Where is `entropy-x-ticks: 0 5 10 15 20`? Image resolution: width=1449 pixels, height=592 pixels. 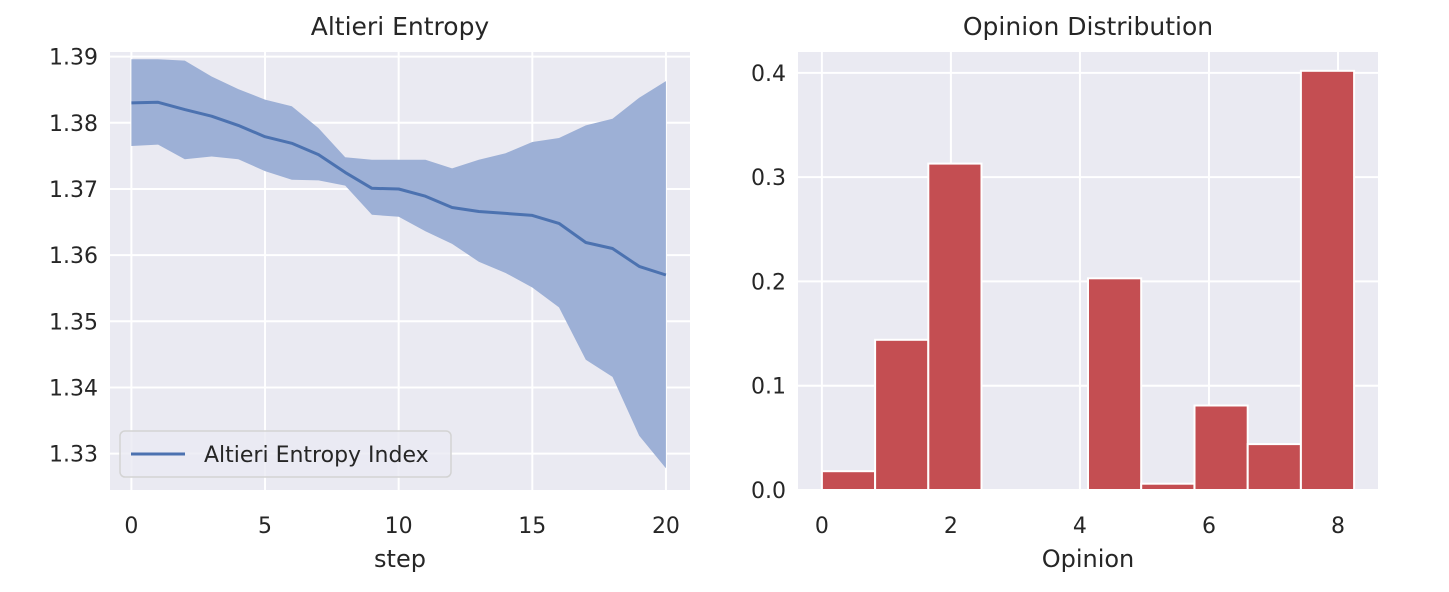 entropy-x-ticks: 0 5 10 15 20 is located at coordinates (402, 526).